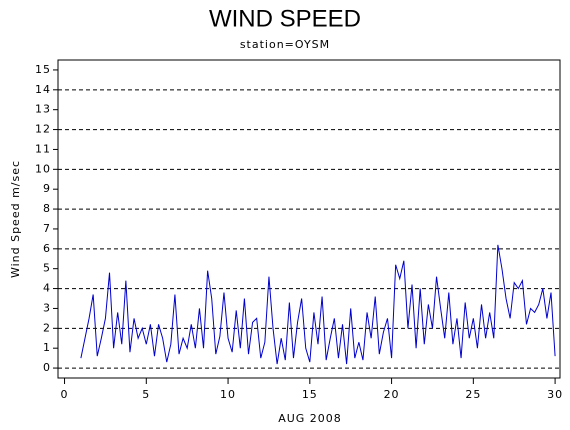 The image size is (570, 430). What do you see at coordinates (228, 394) in the screenshot?
I see `x-tick-label: 10` at bounding box center [228, 394].